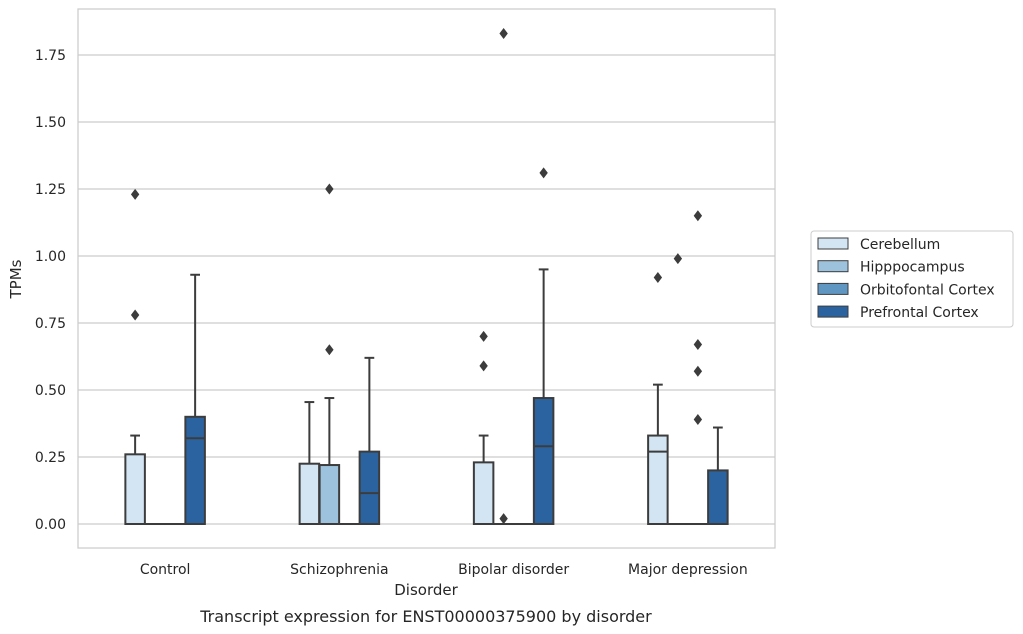 The image size is (1023, 634). What do you see at coordinates (426, 590) in the screenshot?
I see `x-axis-title: Disorder` at bounding box center [426, 590].